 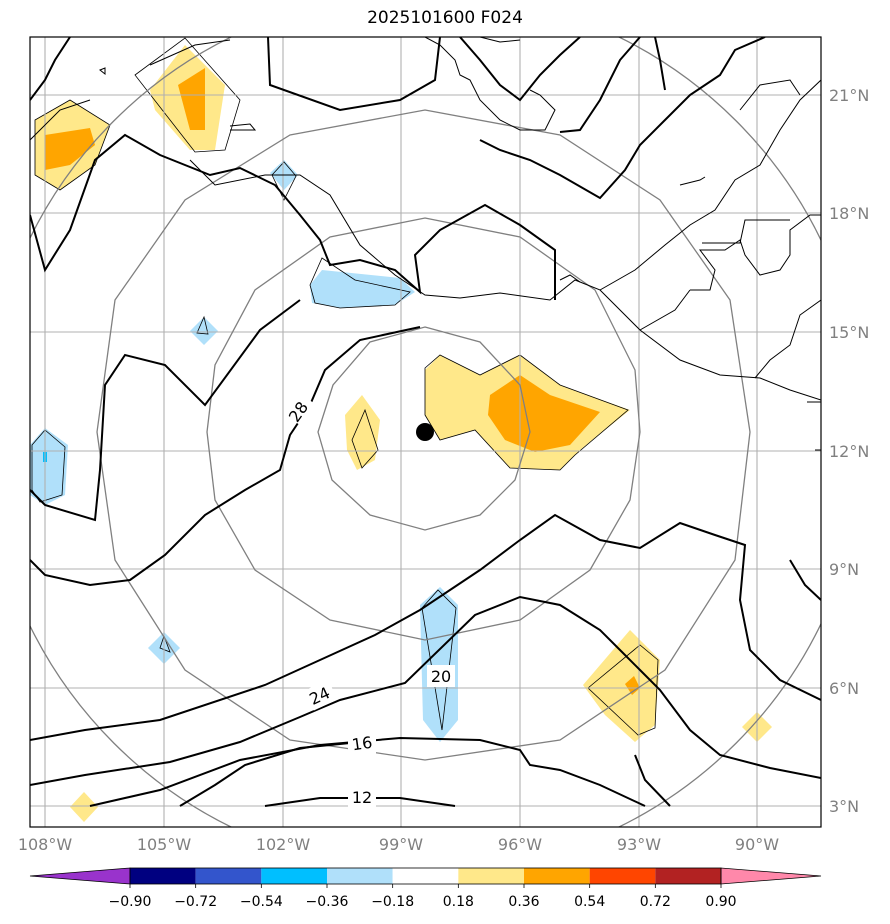 I want to click on longitude-label: 96°W, so click(x=520, y=844).